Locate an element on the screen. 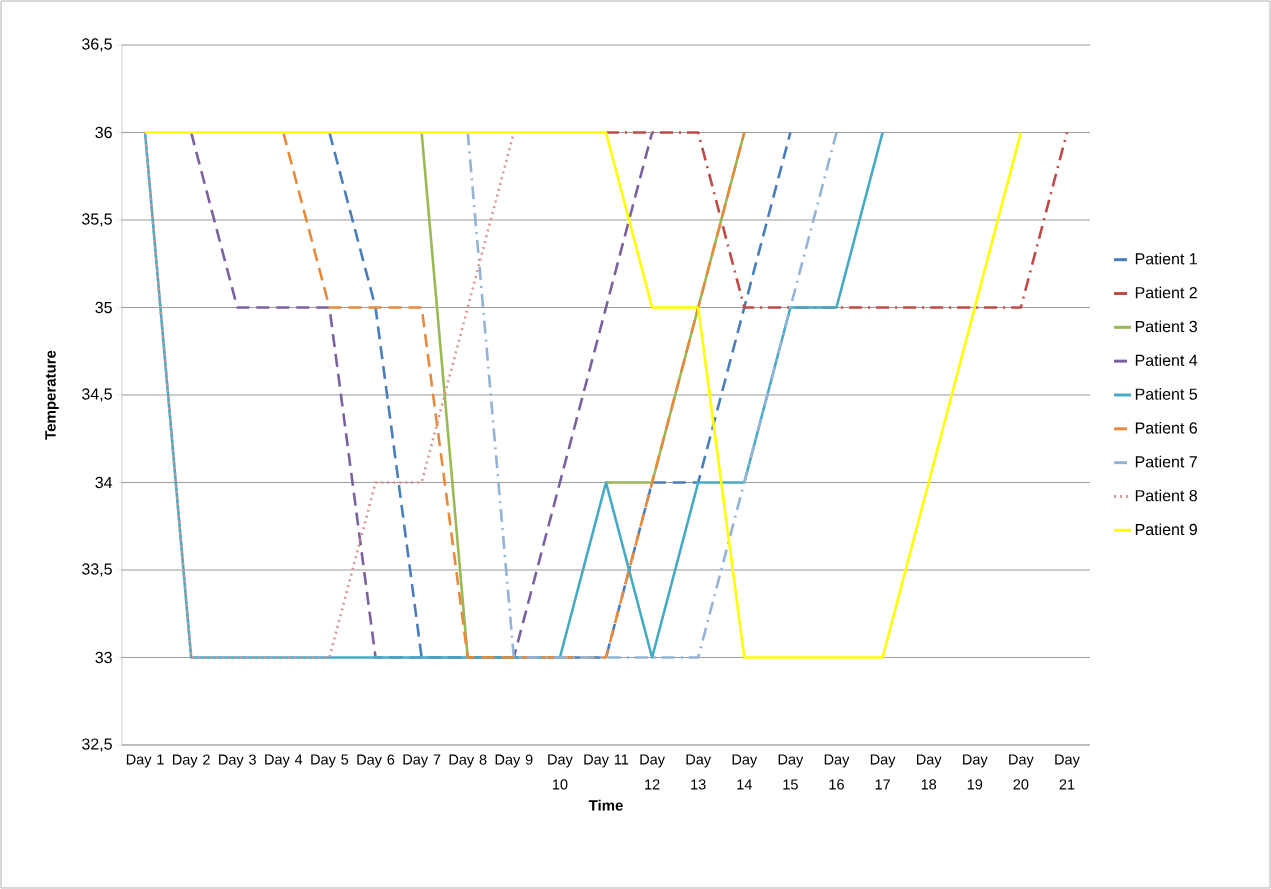 The width and height of the screenshot is (1271, 889). y-tick-label: 33 is located at coordinates (103, 657).